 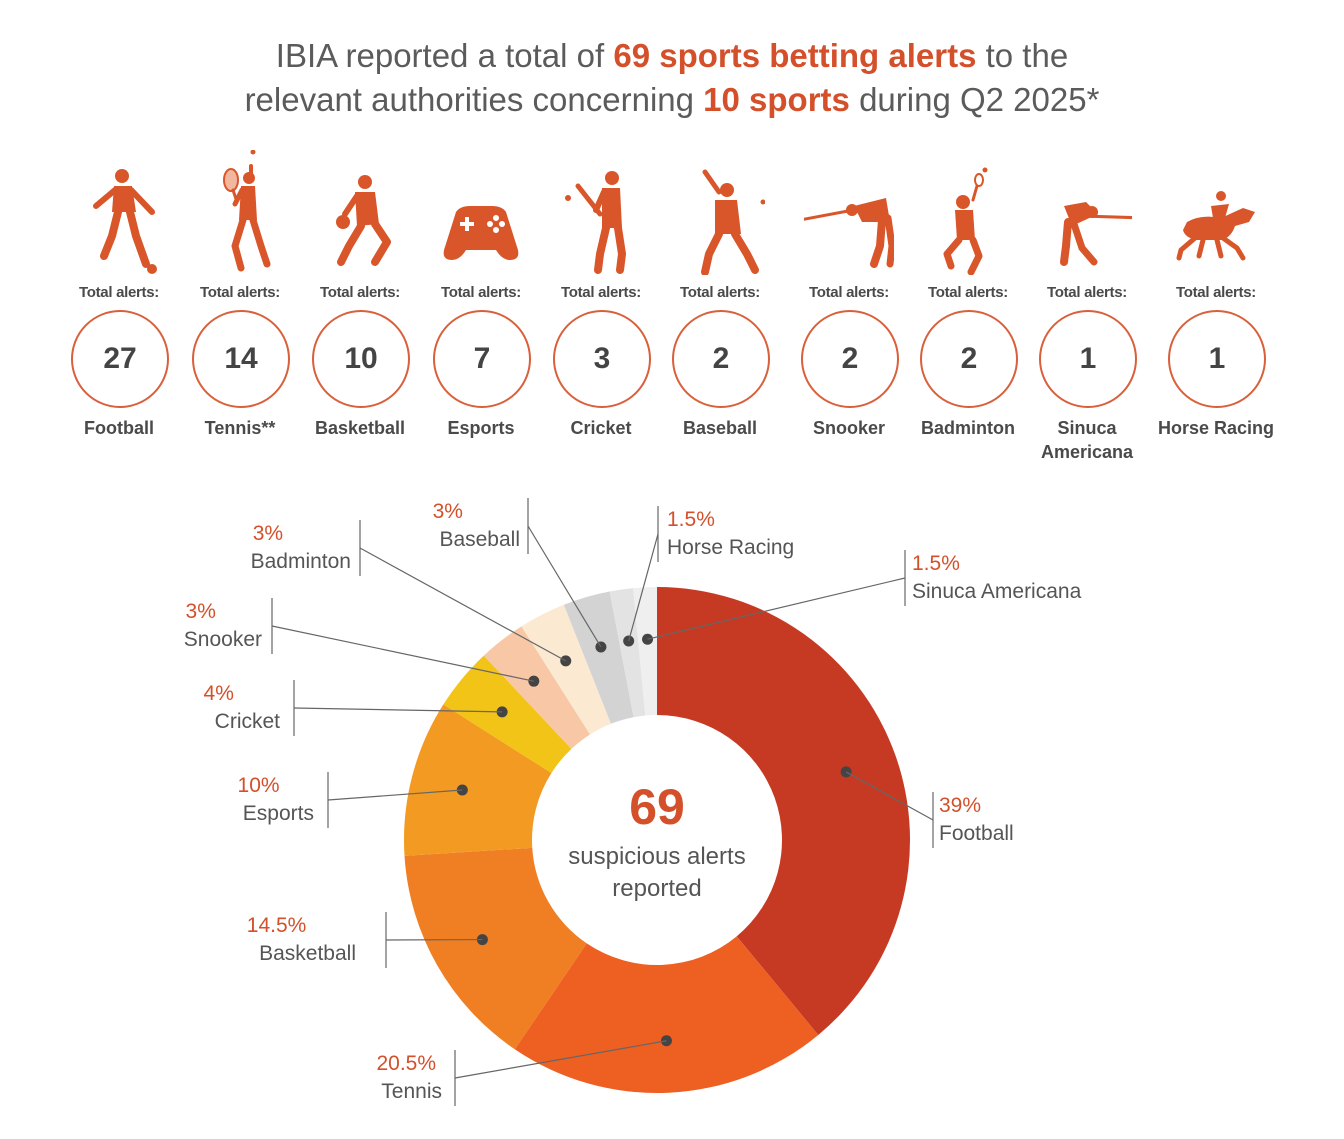 I want to click on slice-percent-tennis: 20.5%, so click(x=406, y=1063).